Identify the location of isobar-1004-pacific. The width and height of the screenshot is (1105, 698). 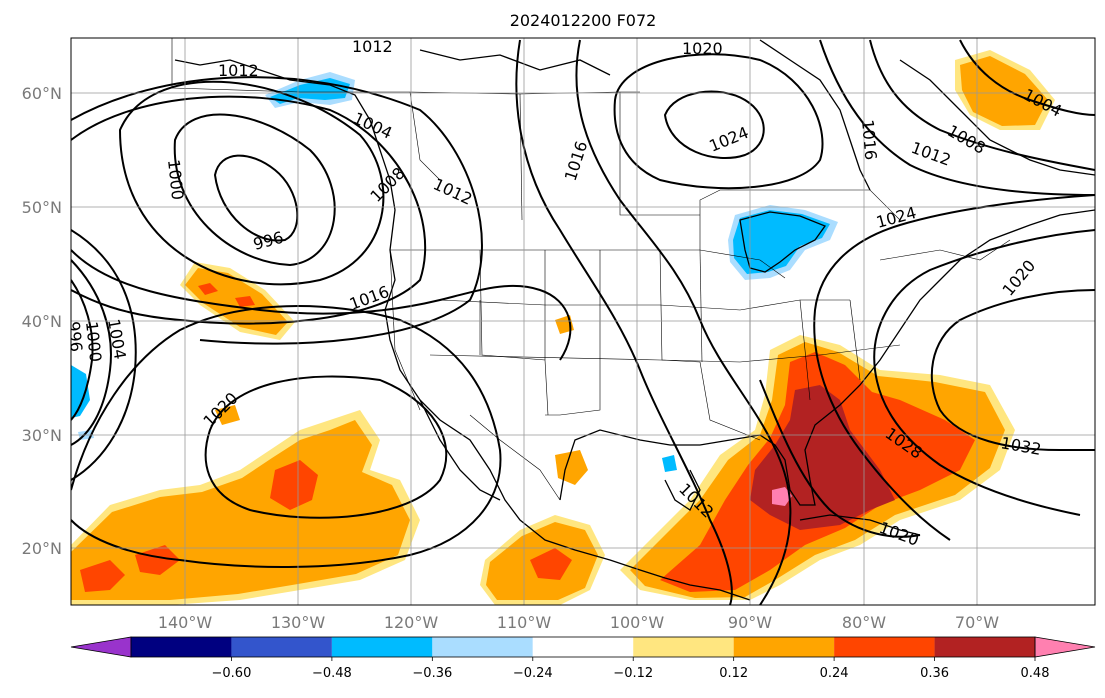
(104, 355).